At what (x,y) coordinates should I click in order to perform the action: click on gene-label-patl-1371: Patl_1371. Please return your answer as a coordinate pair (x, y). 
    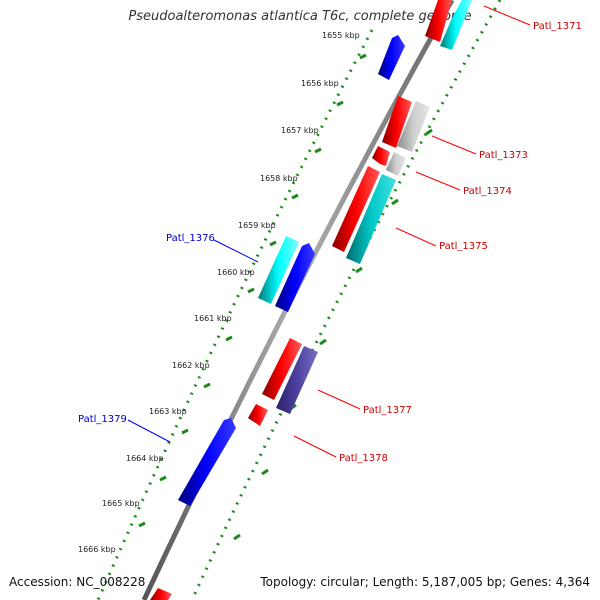
    Looking at the image, I should click on (557, 26).